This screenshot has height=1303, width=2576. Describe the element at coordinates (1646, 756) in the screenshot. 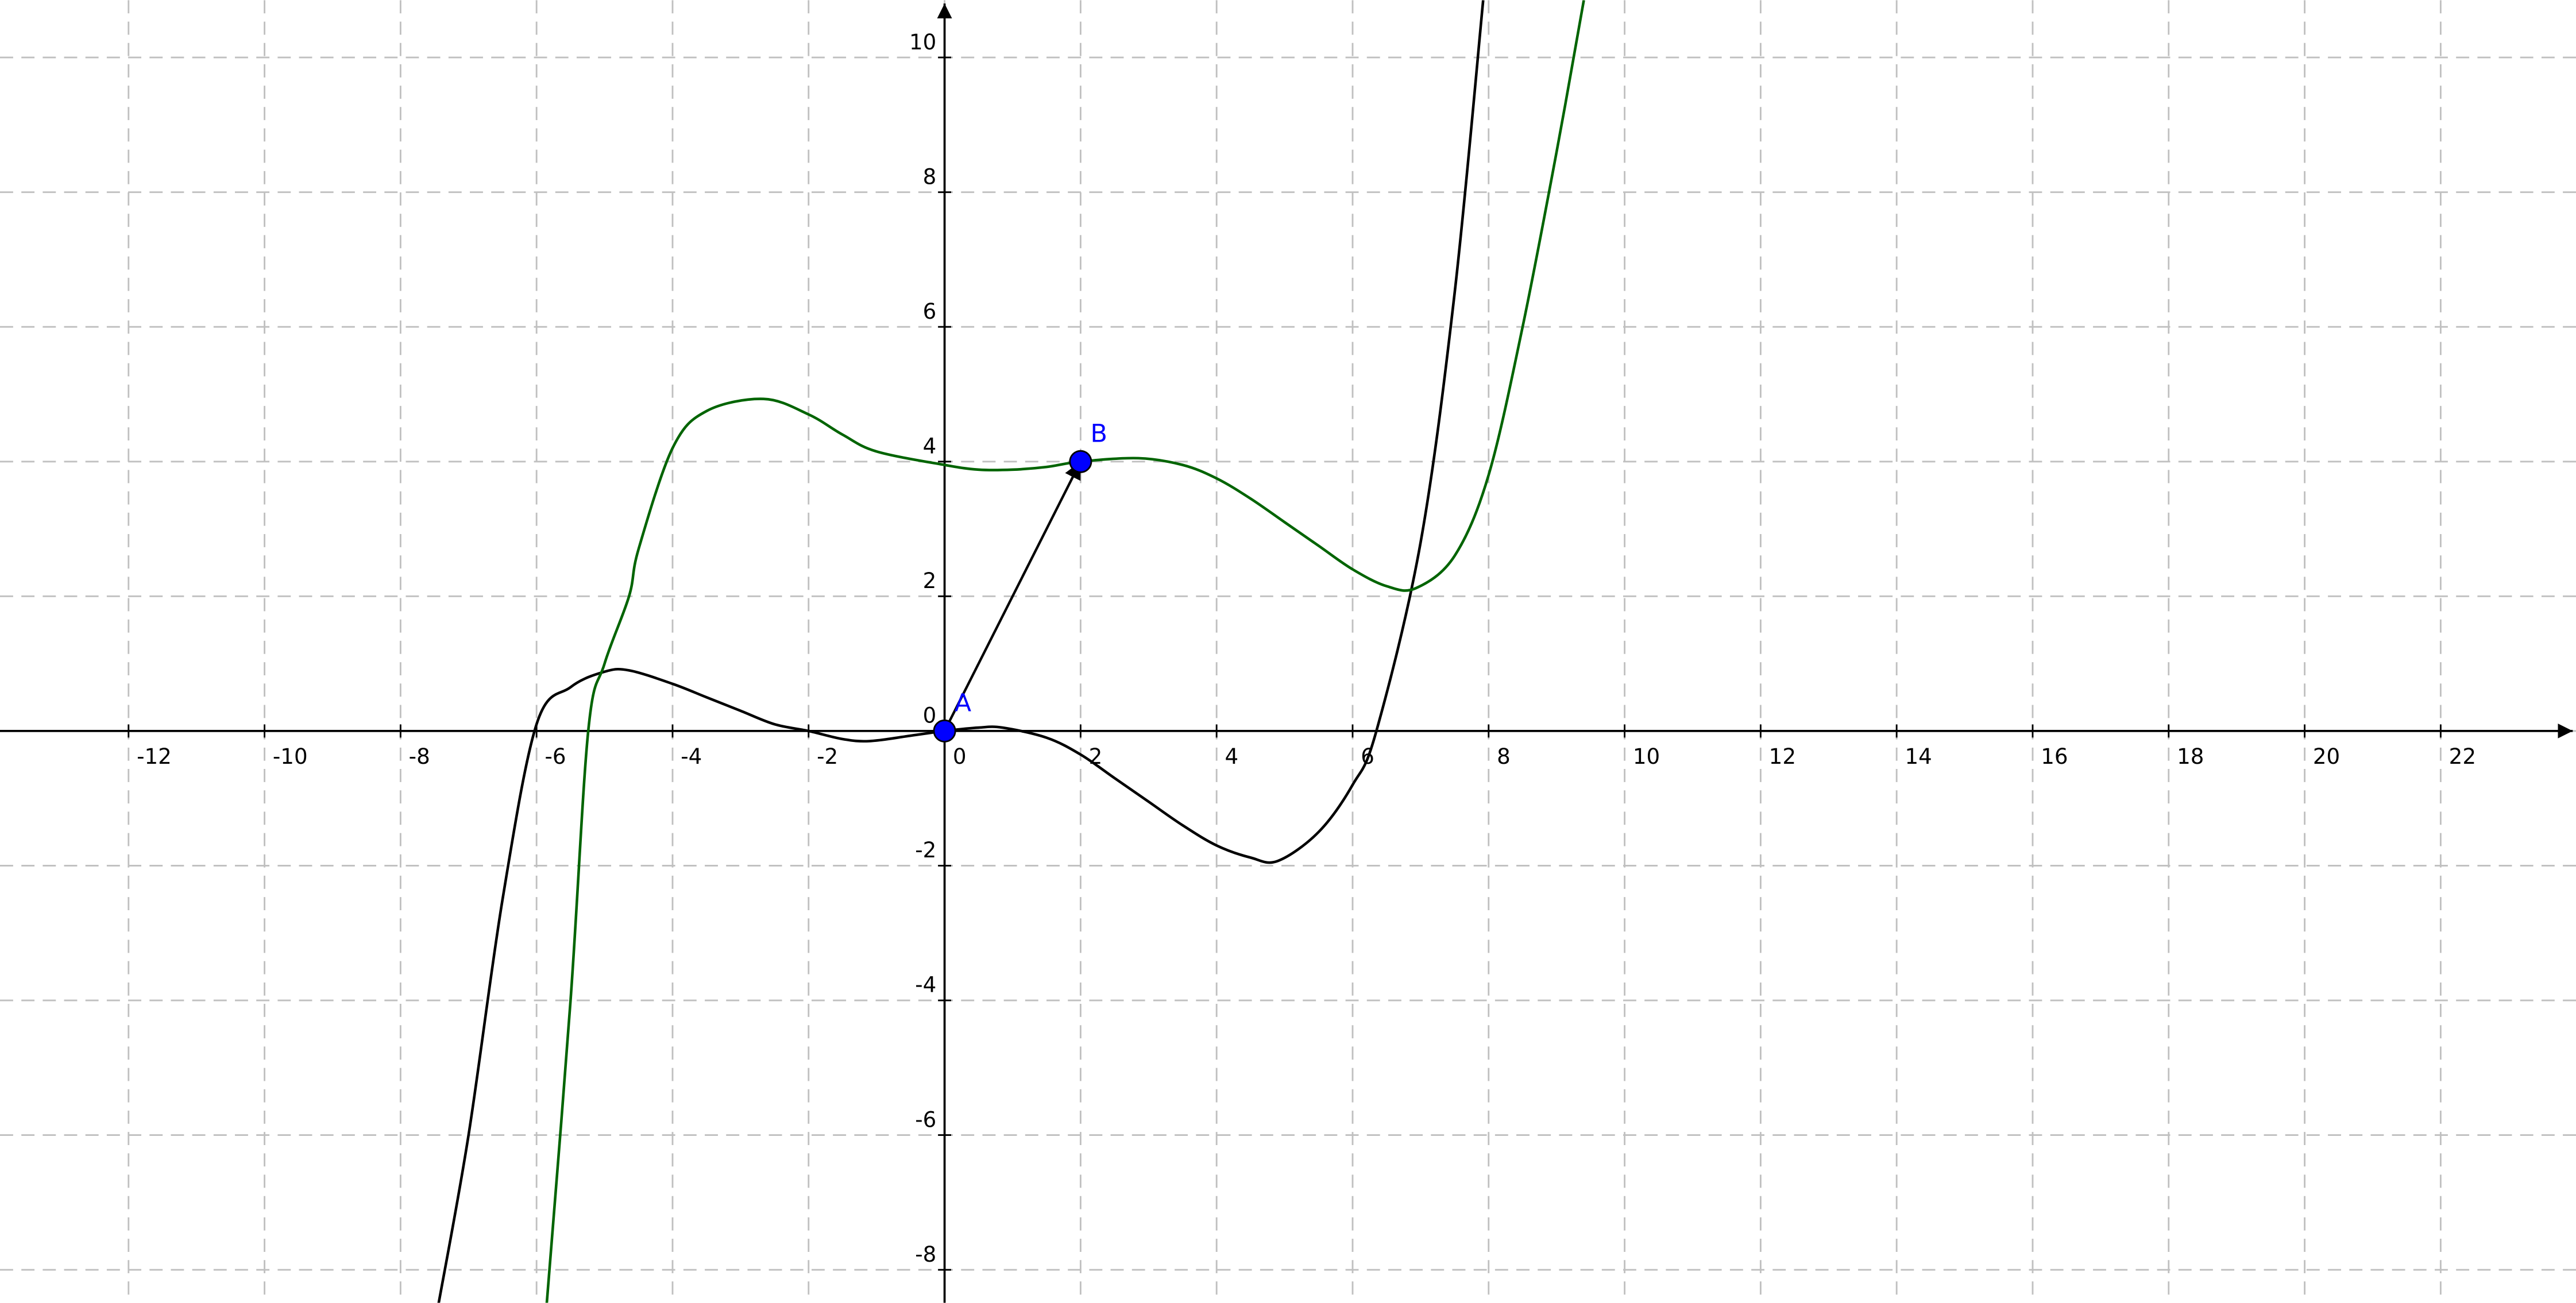

I see `x-tick-label: 10` at that location.